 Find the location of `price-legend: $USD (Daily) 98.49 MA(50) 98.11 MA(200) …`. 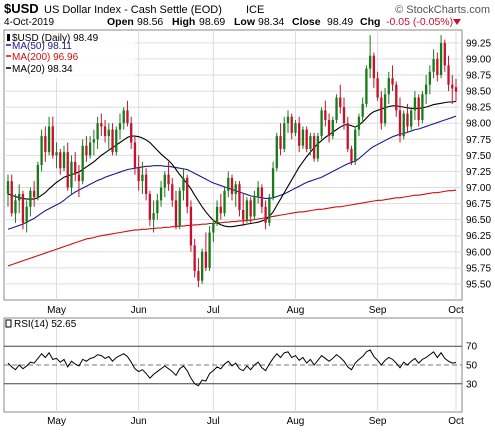

price-legend: $USD (Daily) 98.49 MA(50) 98.11 MA(200) … is located at coordinates (70, 54).